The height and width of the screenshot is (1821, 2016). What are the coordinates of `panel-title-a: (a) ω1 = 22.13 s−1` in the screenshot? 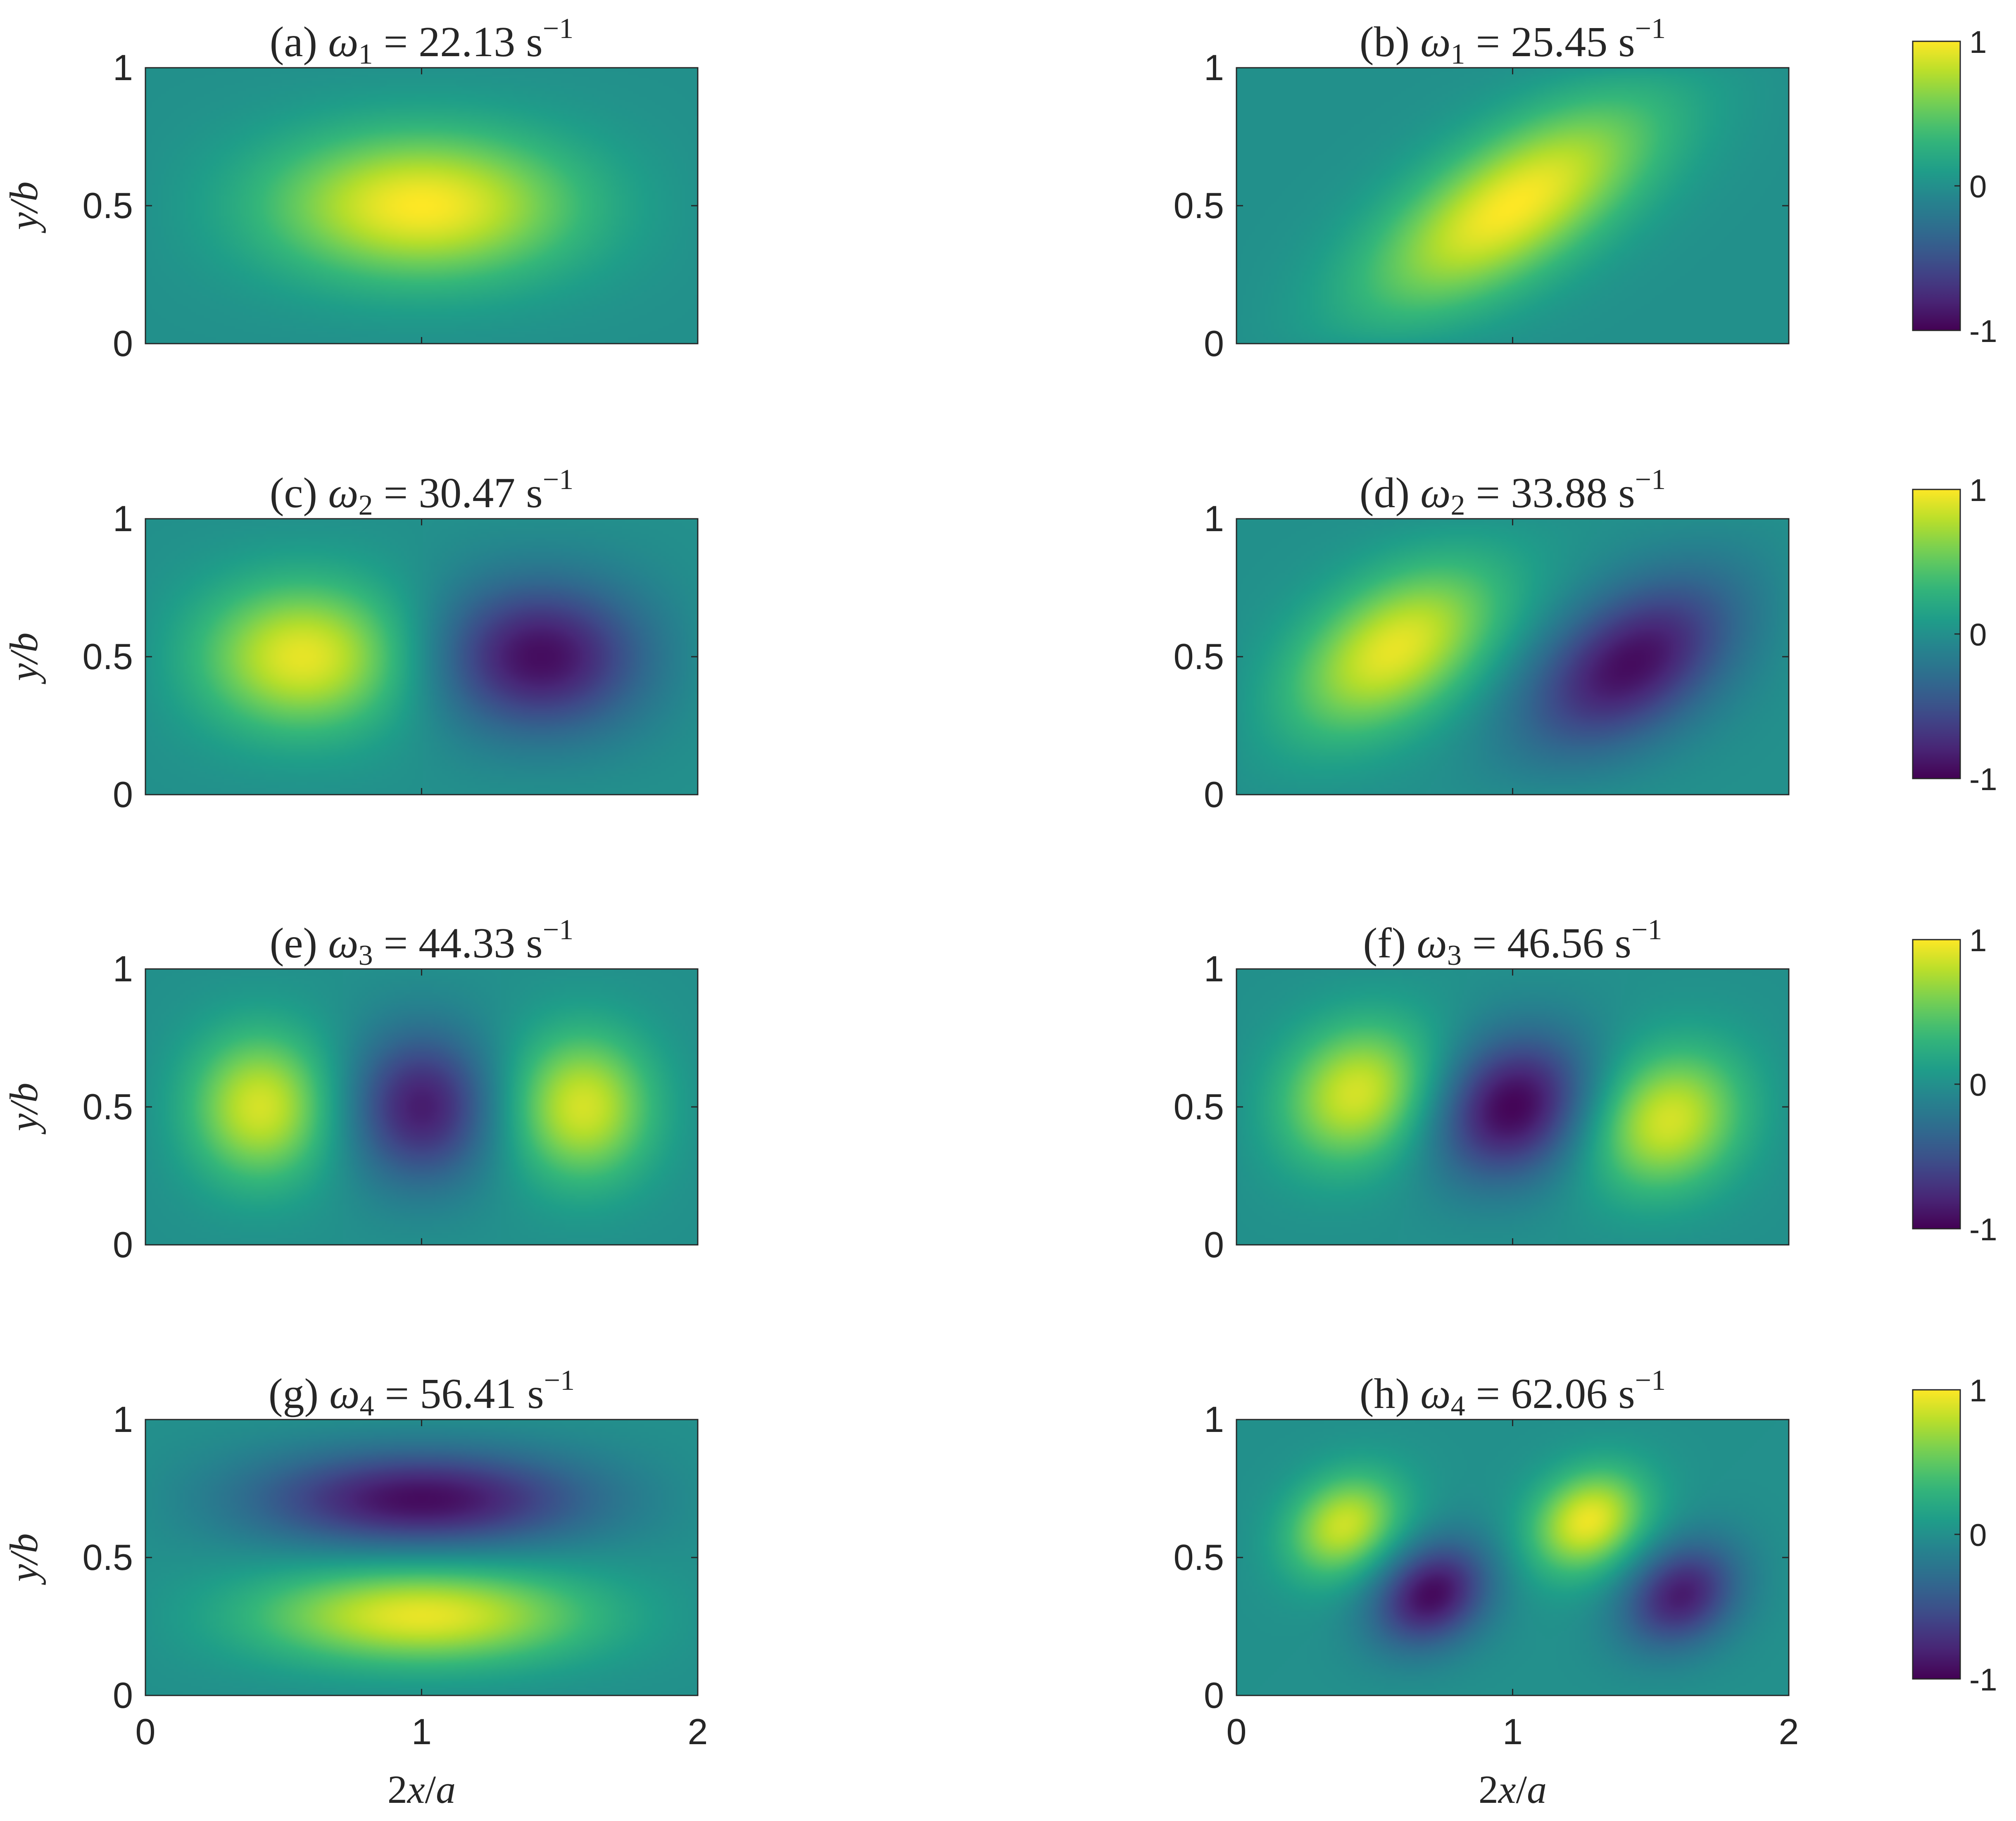 It's located at (421, 41).